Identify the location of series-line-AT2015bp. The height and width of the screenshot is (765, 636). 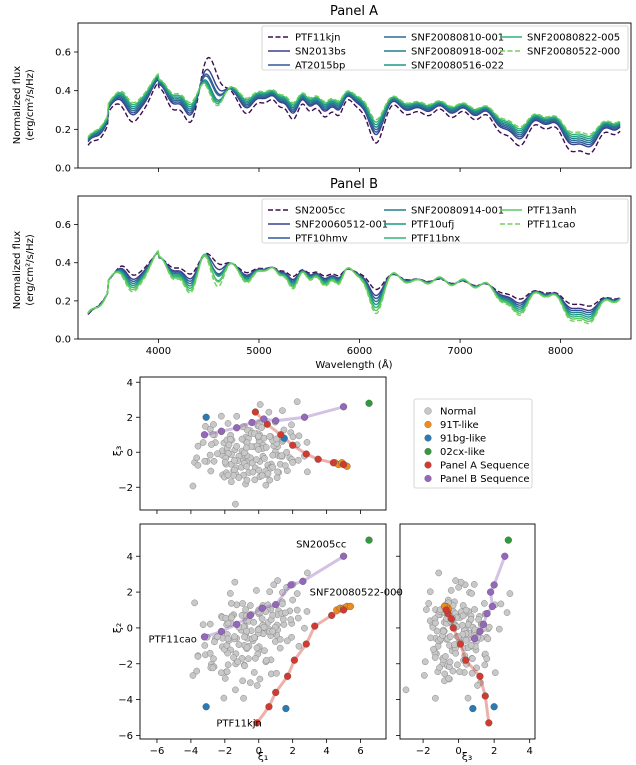
(354, 109).